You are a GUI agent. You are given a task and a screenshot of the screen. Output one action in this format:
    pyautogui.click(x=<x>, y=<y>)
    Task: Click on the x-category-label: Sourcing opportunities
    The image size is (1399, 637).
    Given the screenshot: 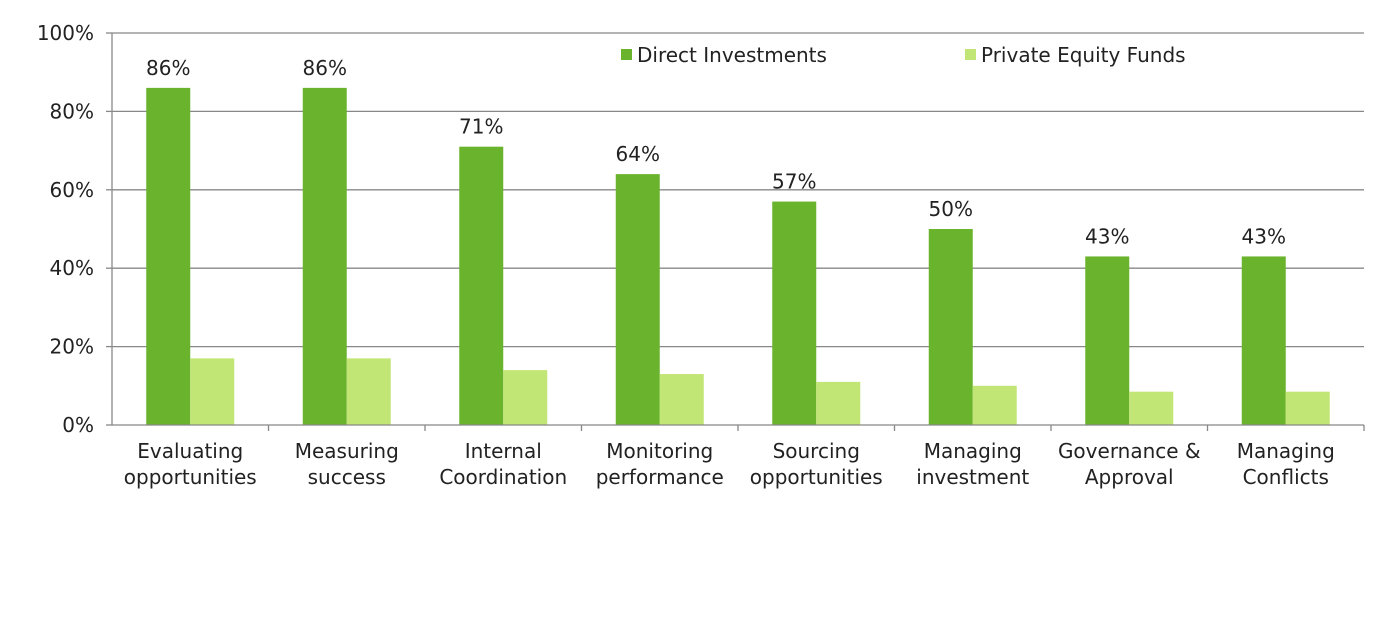 What is the action you would take?
    pyautogui.click(x=816, y=464)
    